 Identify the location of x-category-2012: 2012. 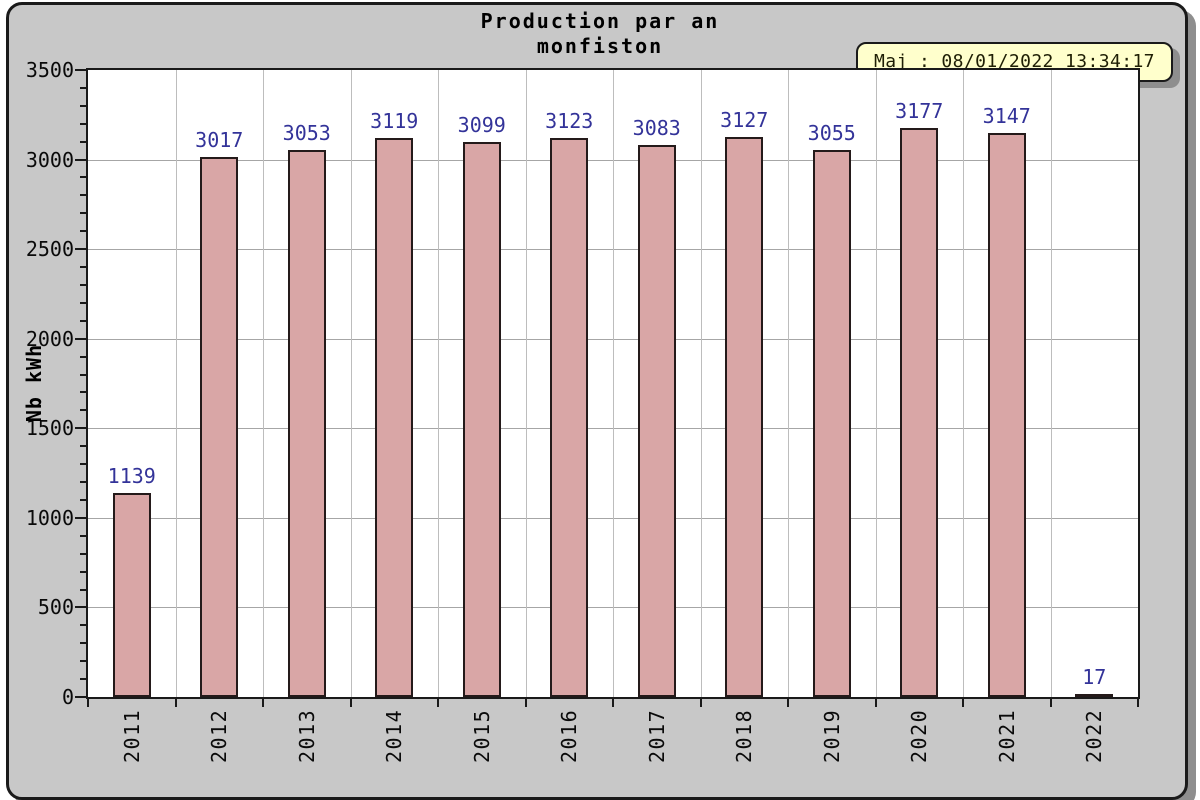
(219, 735).